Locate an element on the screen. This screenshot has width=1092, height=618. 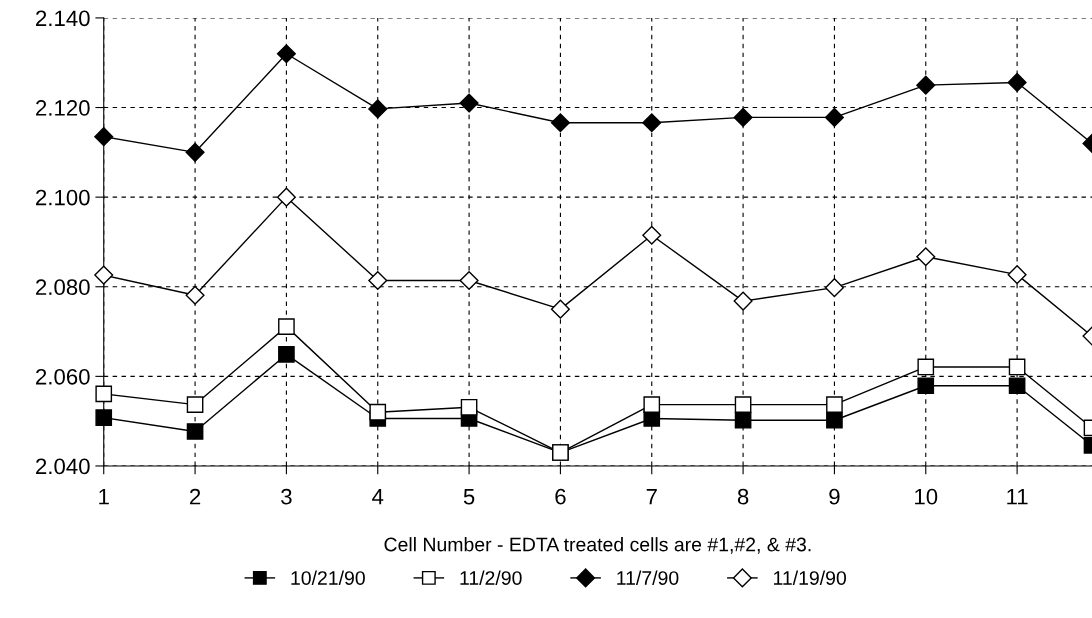
x-tick-label: 2 is located at coordinates (195, 496).